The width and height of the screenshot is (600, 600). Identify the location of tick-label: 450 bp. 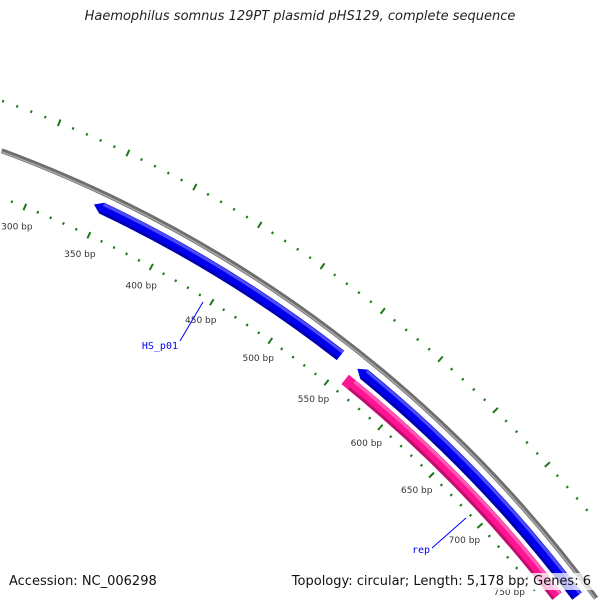
(201, 321).